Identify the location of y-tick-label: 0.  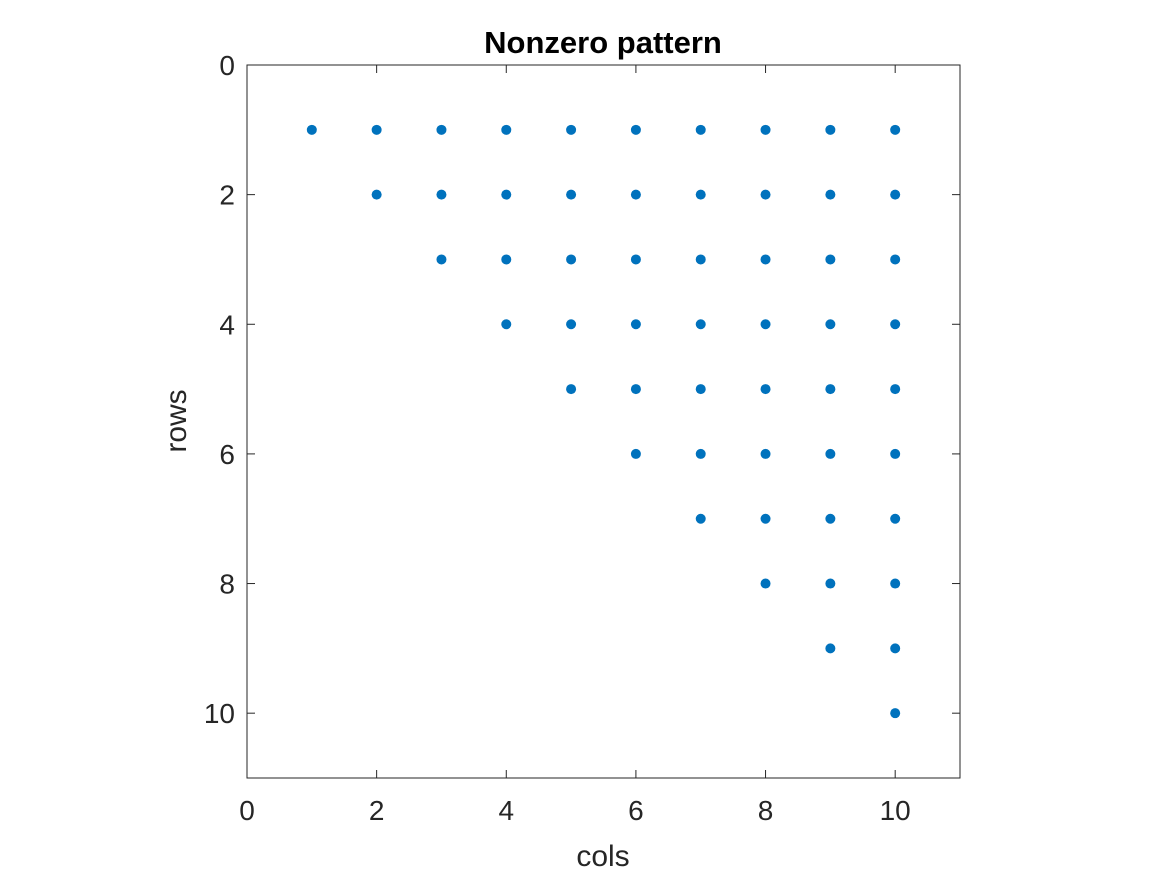
(227, 65).